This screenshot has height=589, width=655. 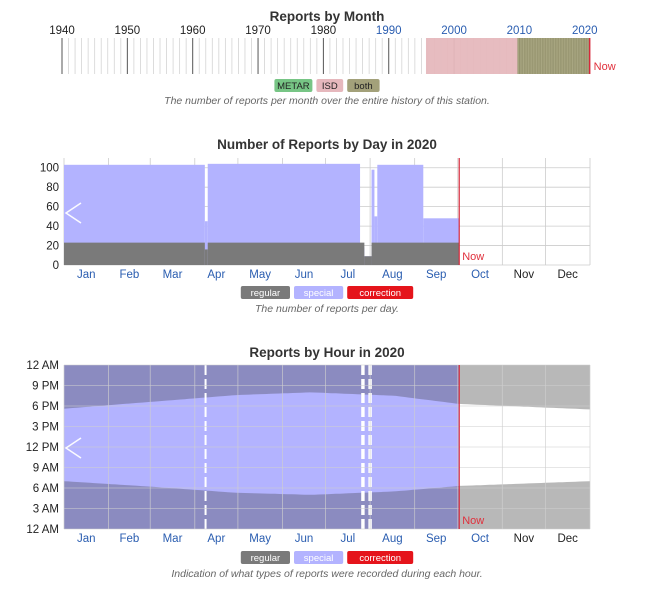 I want to click on monthly-decade-label: 1960, so click(x=193, y=31).